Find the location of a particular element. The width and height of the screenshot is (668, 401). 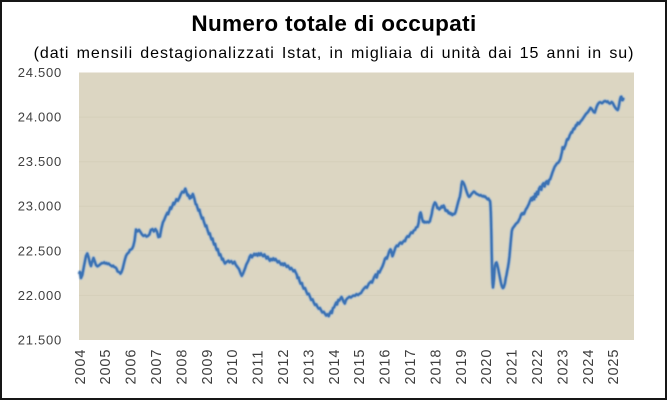

svg-text: 2008 is located at coordinates (182, 367).